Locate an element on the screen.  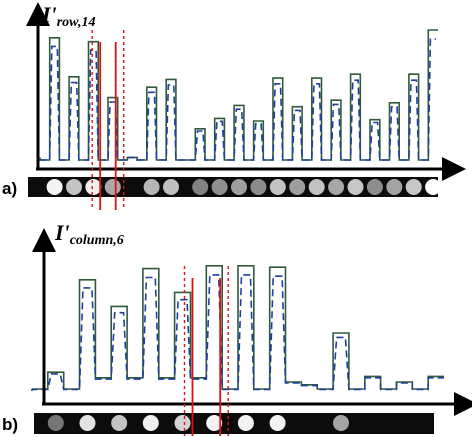
panel-b-strip-spots is located at coordinates (198, 423).